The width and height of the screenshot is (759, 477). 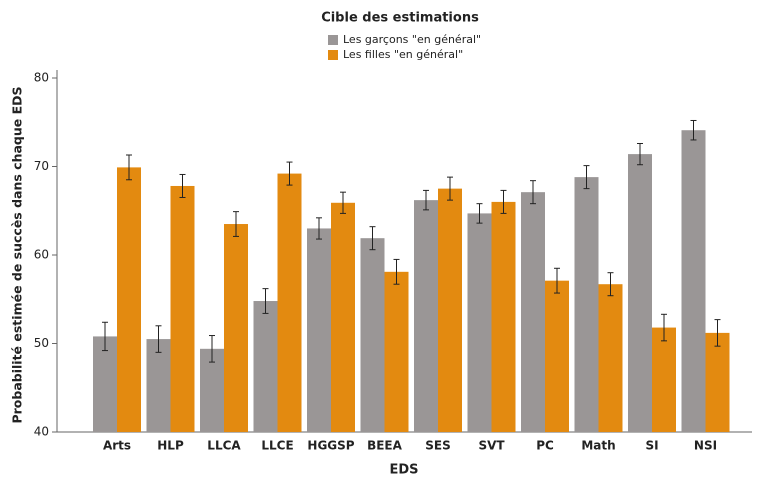 What do you see at coordinates (41, 255) in the screenshot?
I see `y-tick-label: 60` at bounding box center [41, 255].